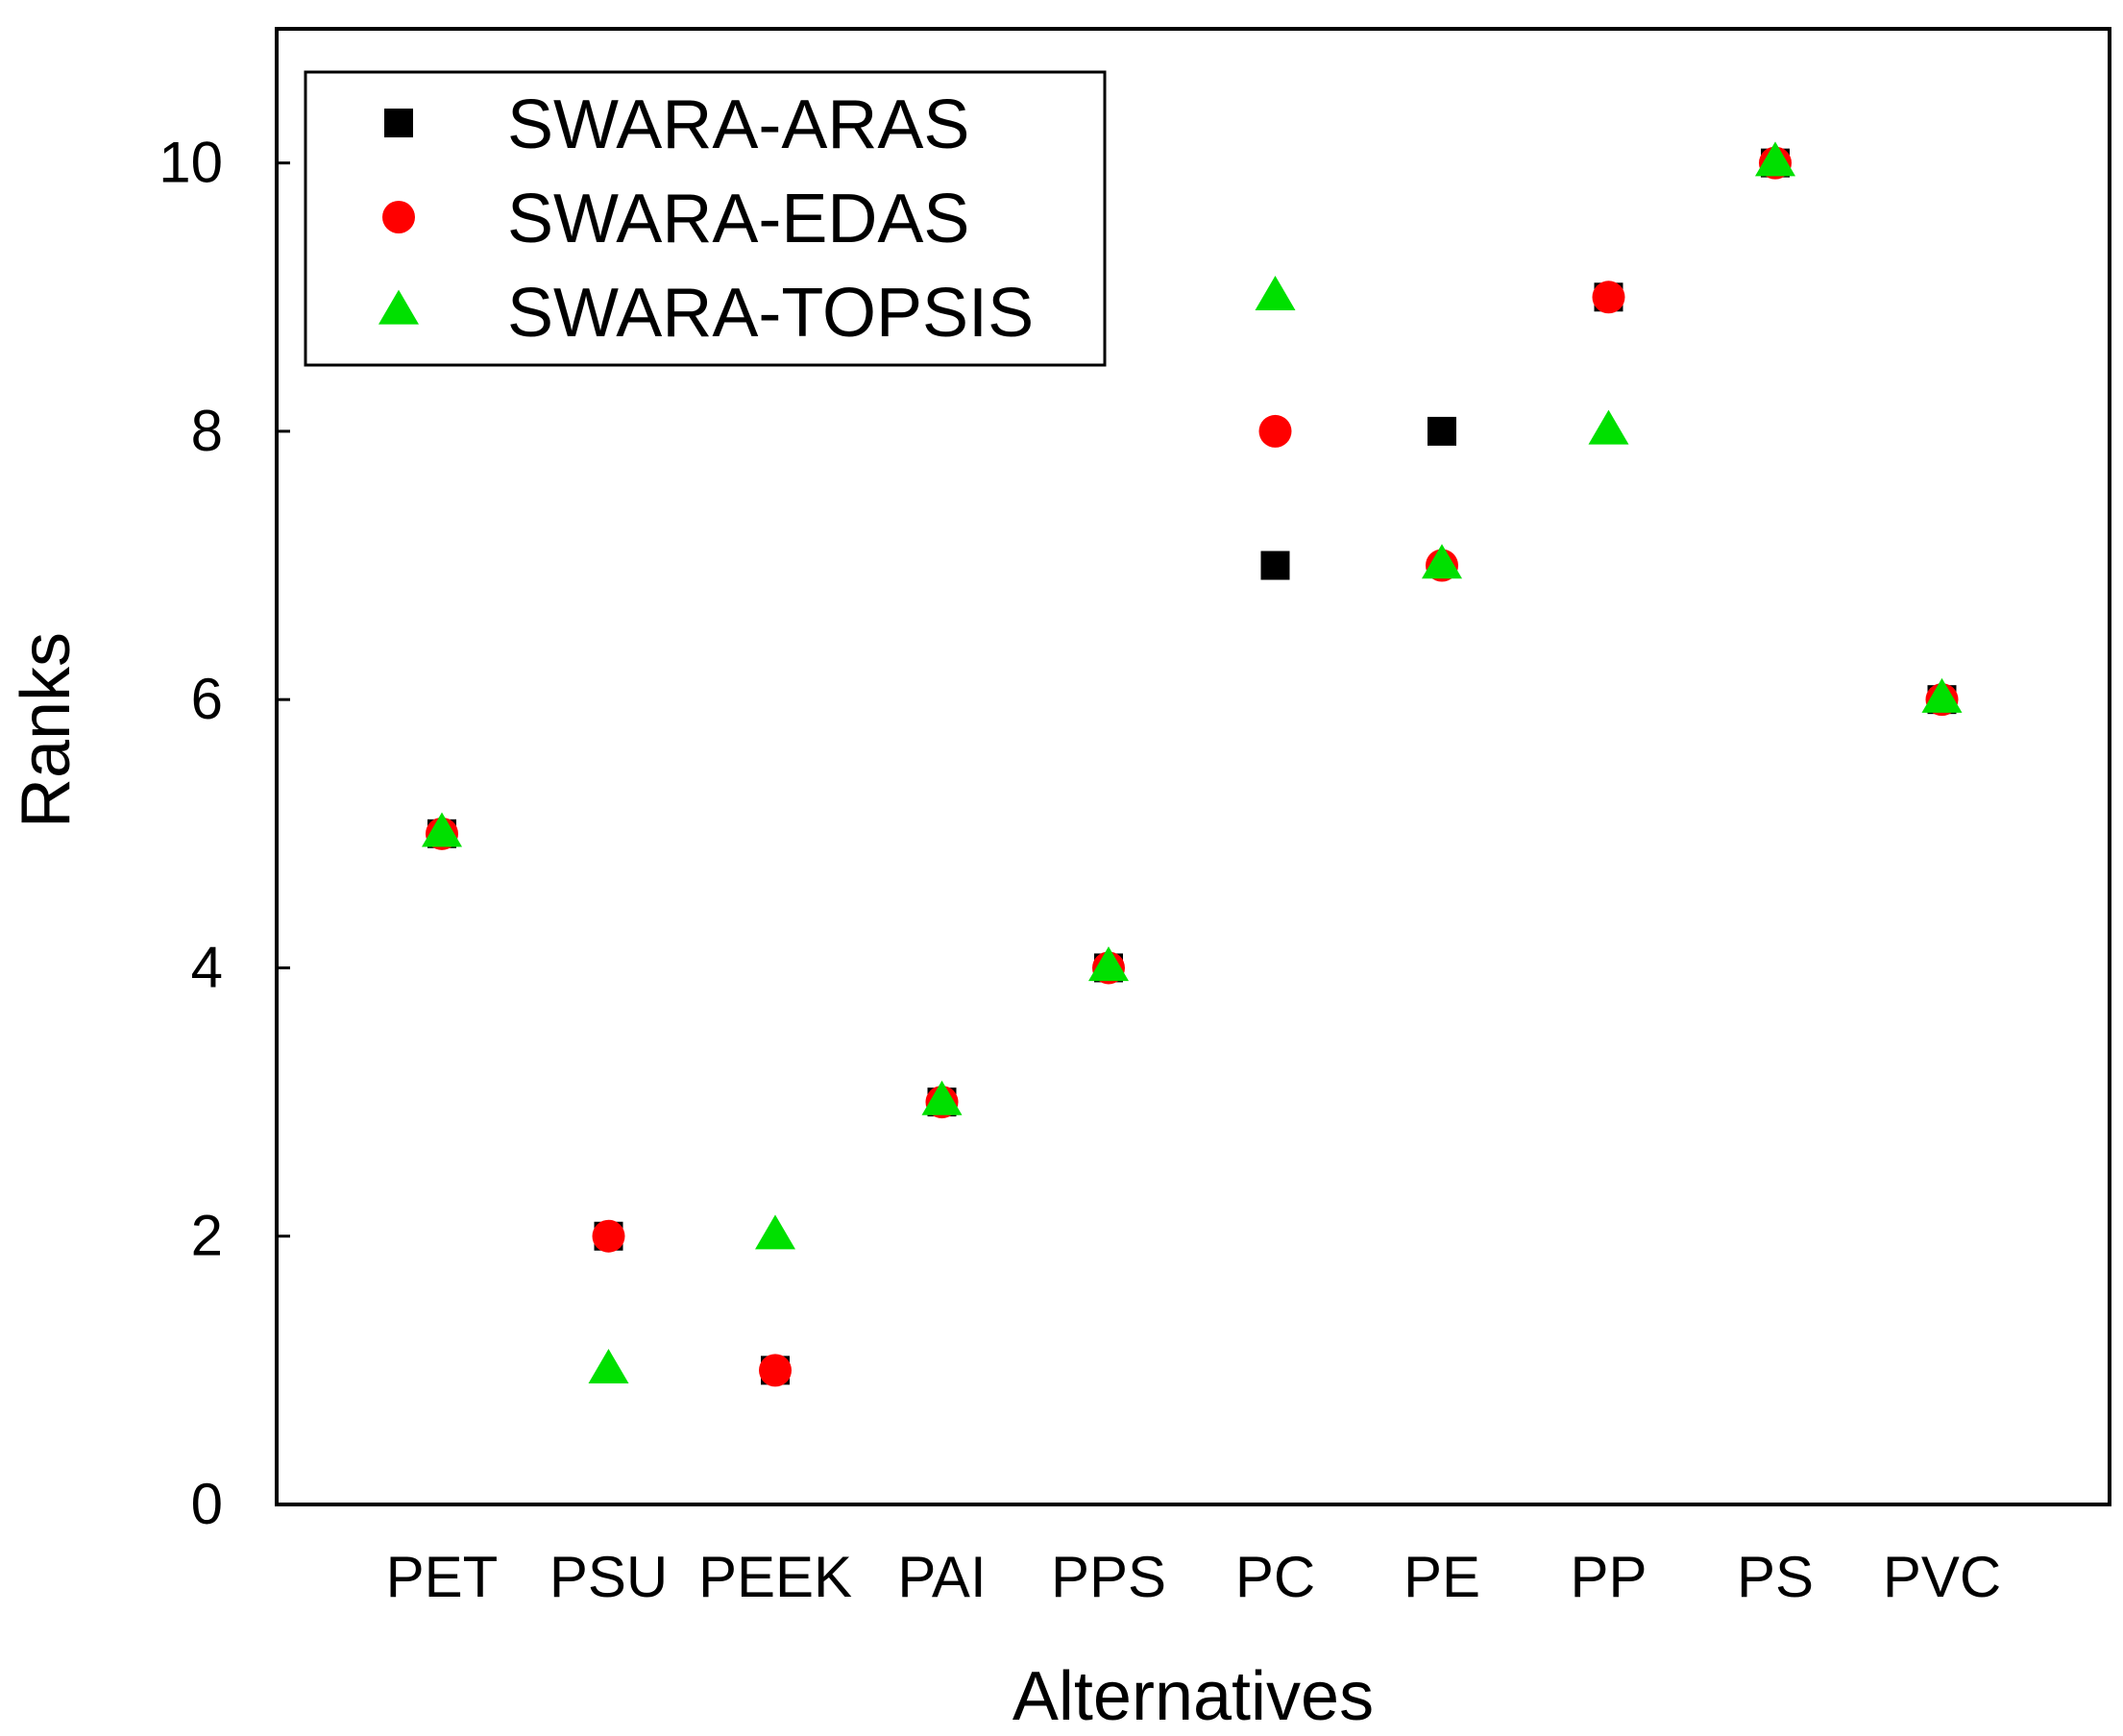 The height and width of the screenshot is (1736, 2123). I want to click on x-tick-label-pai: PAI, so click(942, 1577).